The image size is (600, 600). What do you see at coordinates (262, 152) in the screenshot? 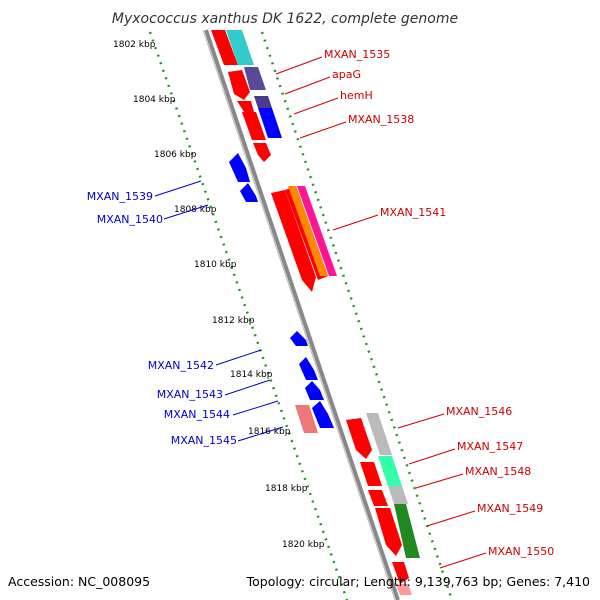
I see `gene-mxan-1538-tail` at bounding box center [262, 152].